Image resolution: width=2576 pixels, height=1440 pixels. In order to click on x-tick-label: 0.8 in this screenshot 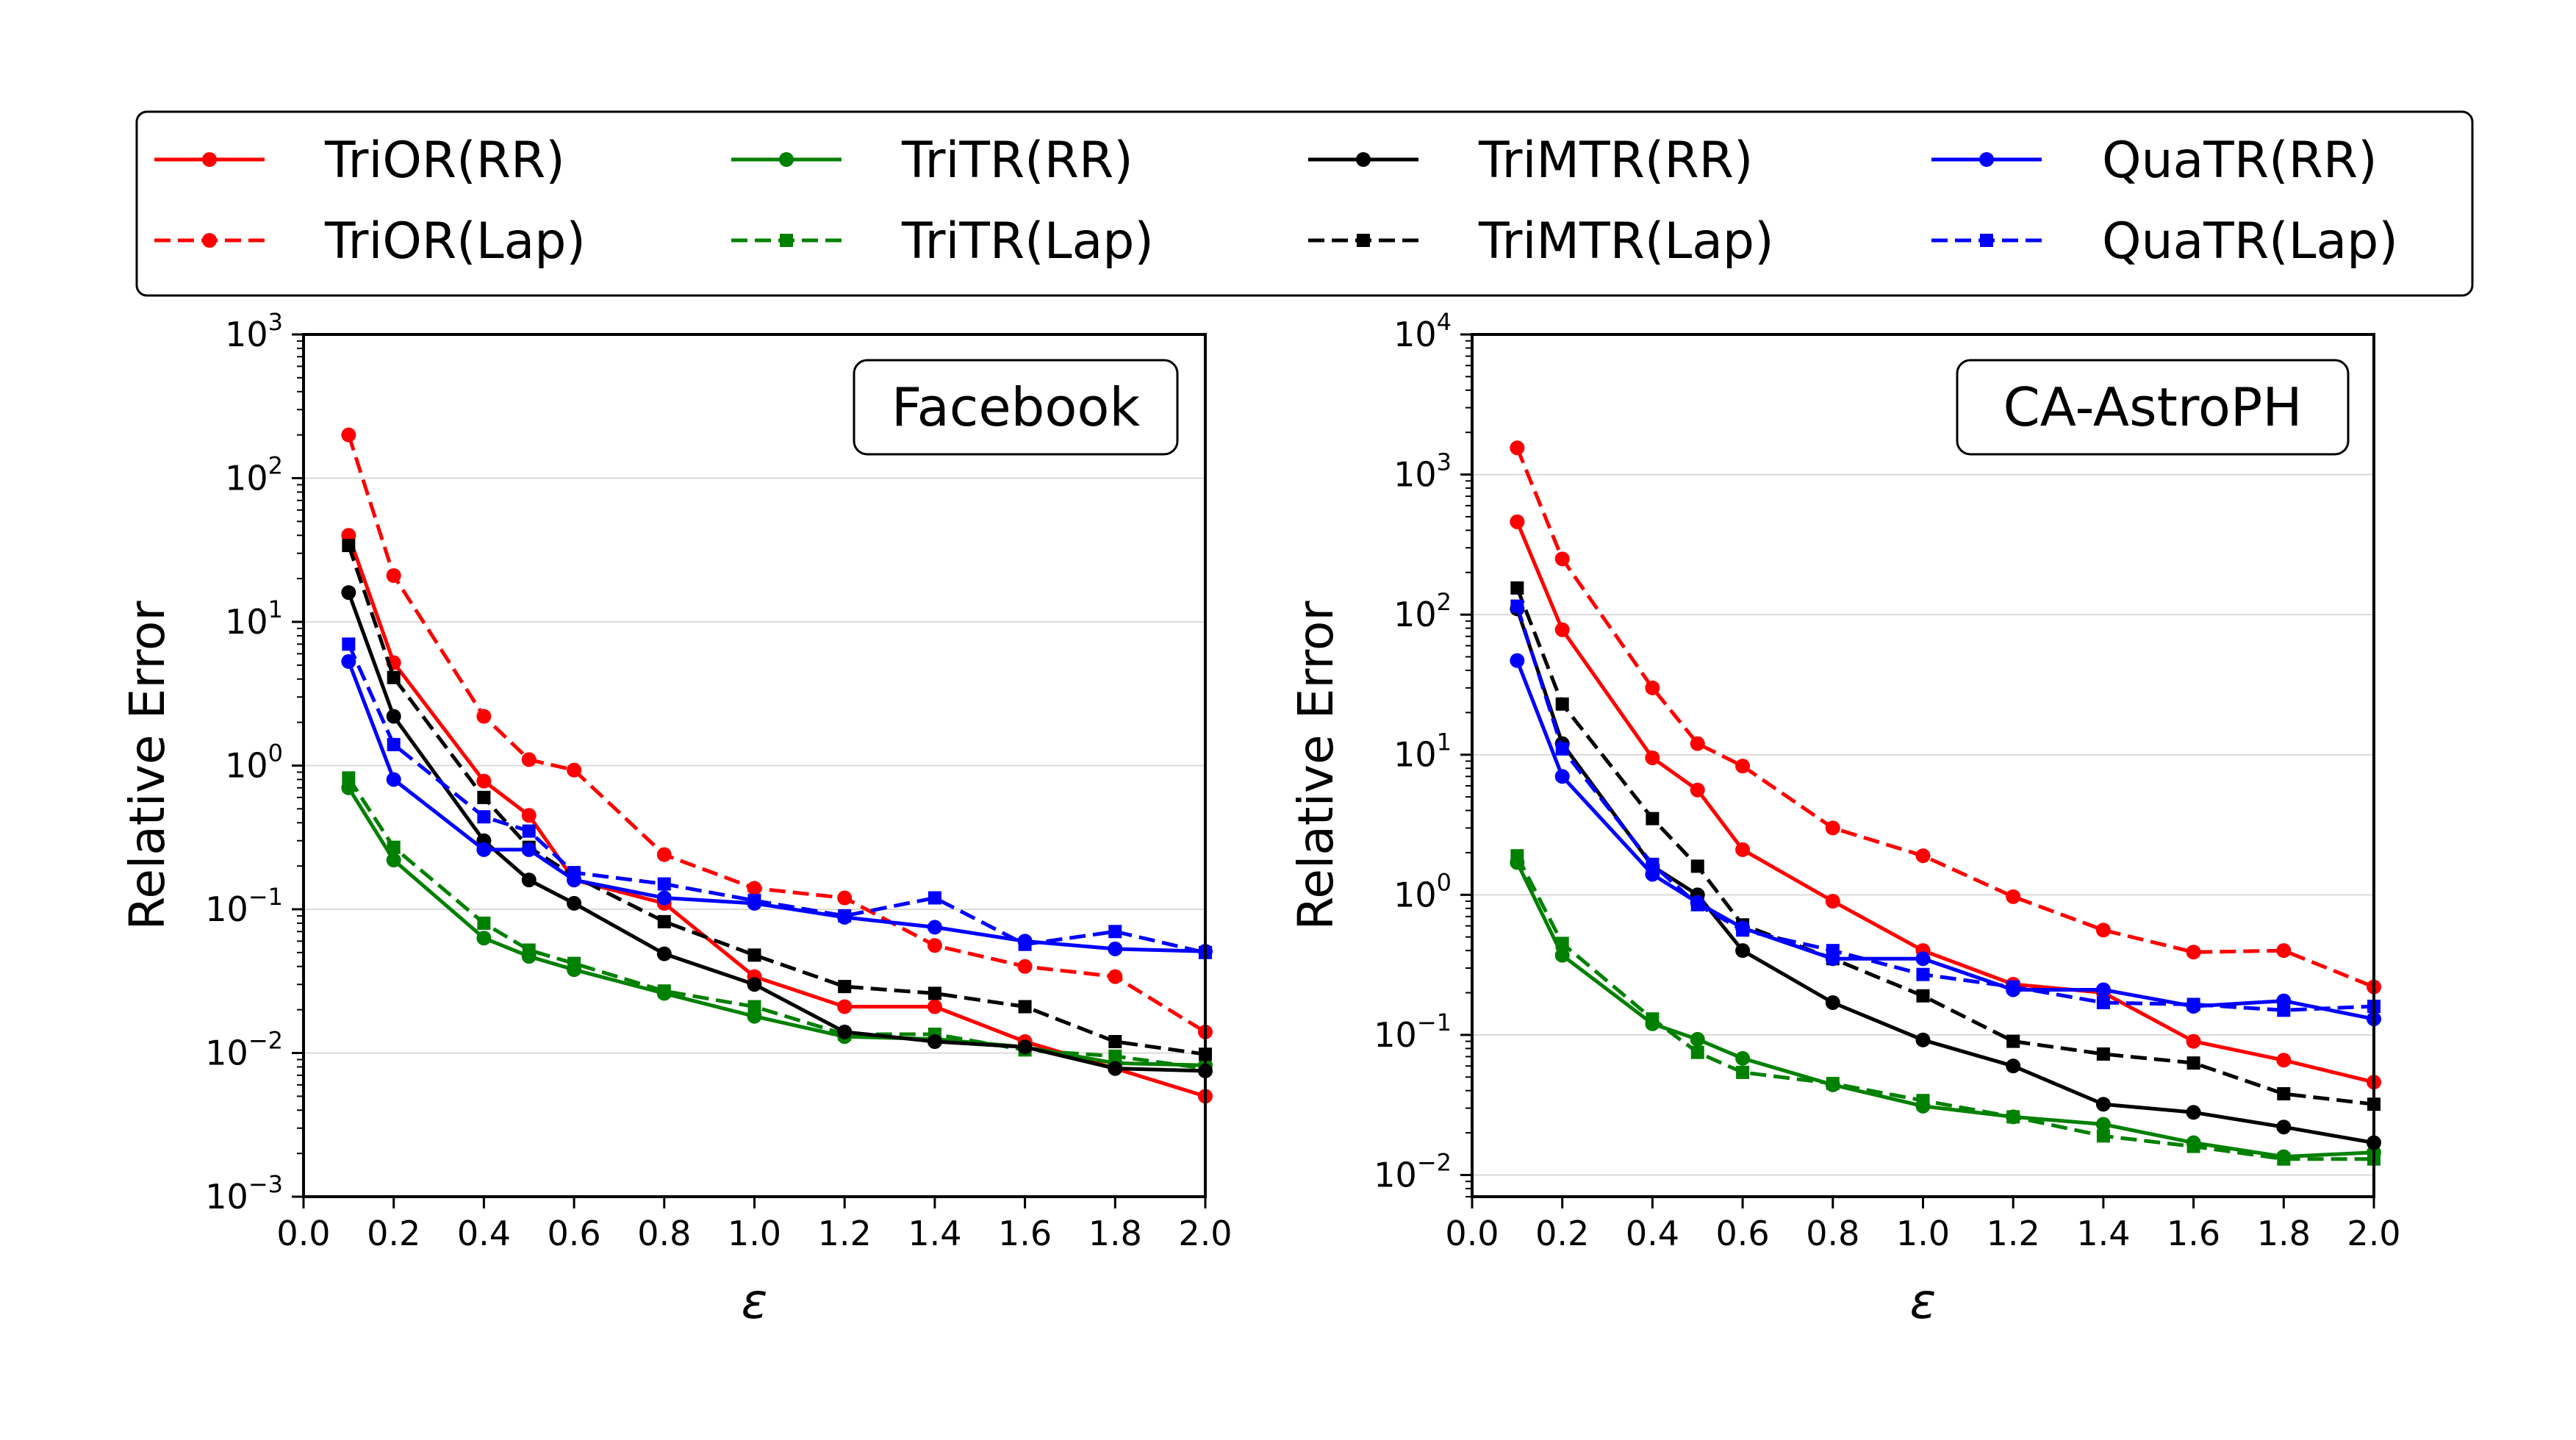, I will do `click(1832, 1233)`.